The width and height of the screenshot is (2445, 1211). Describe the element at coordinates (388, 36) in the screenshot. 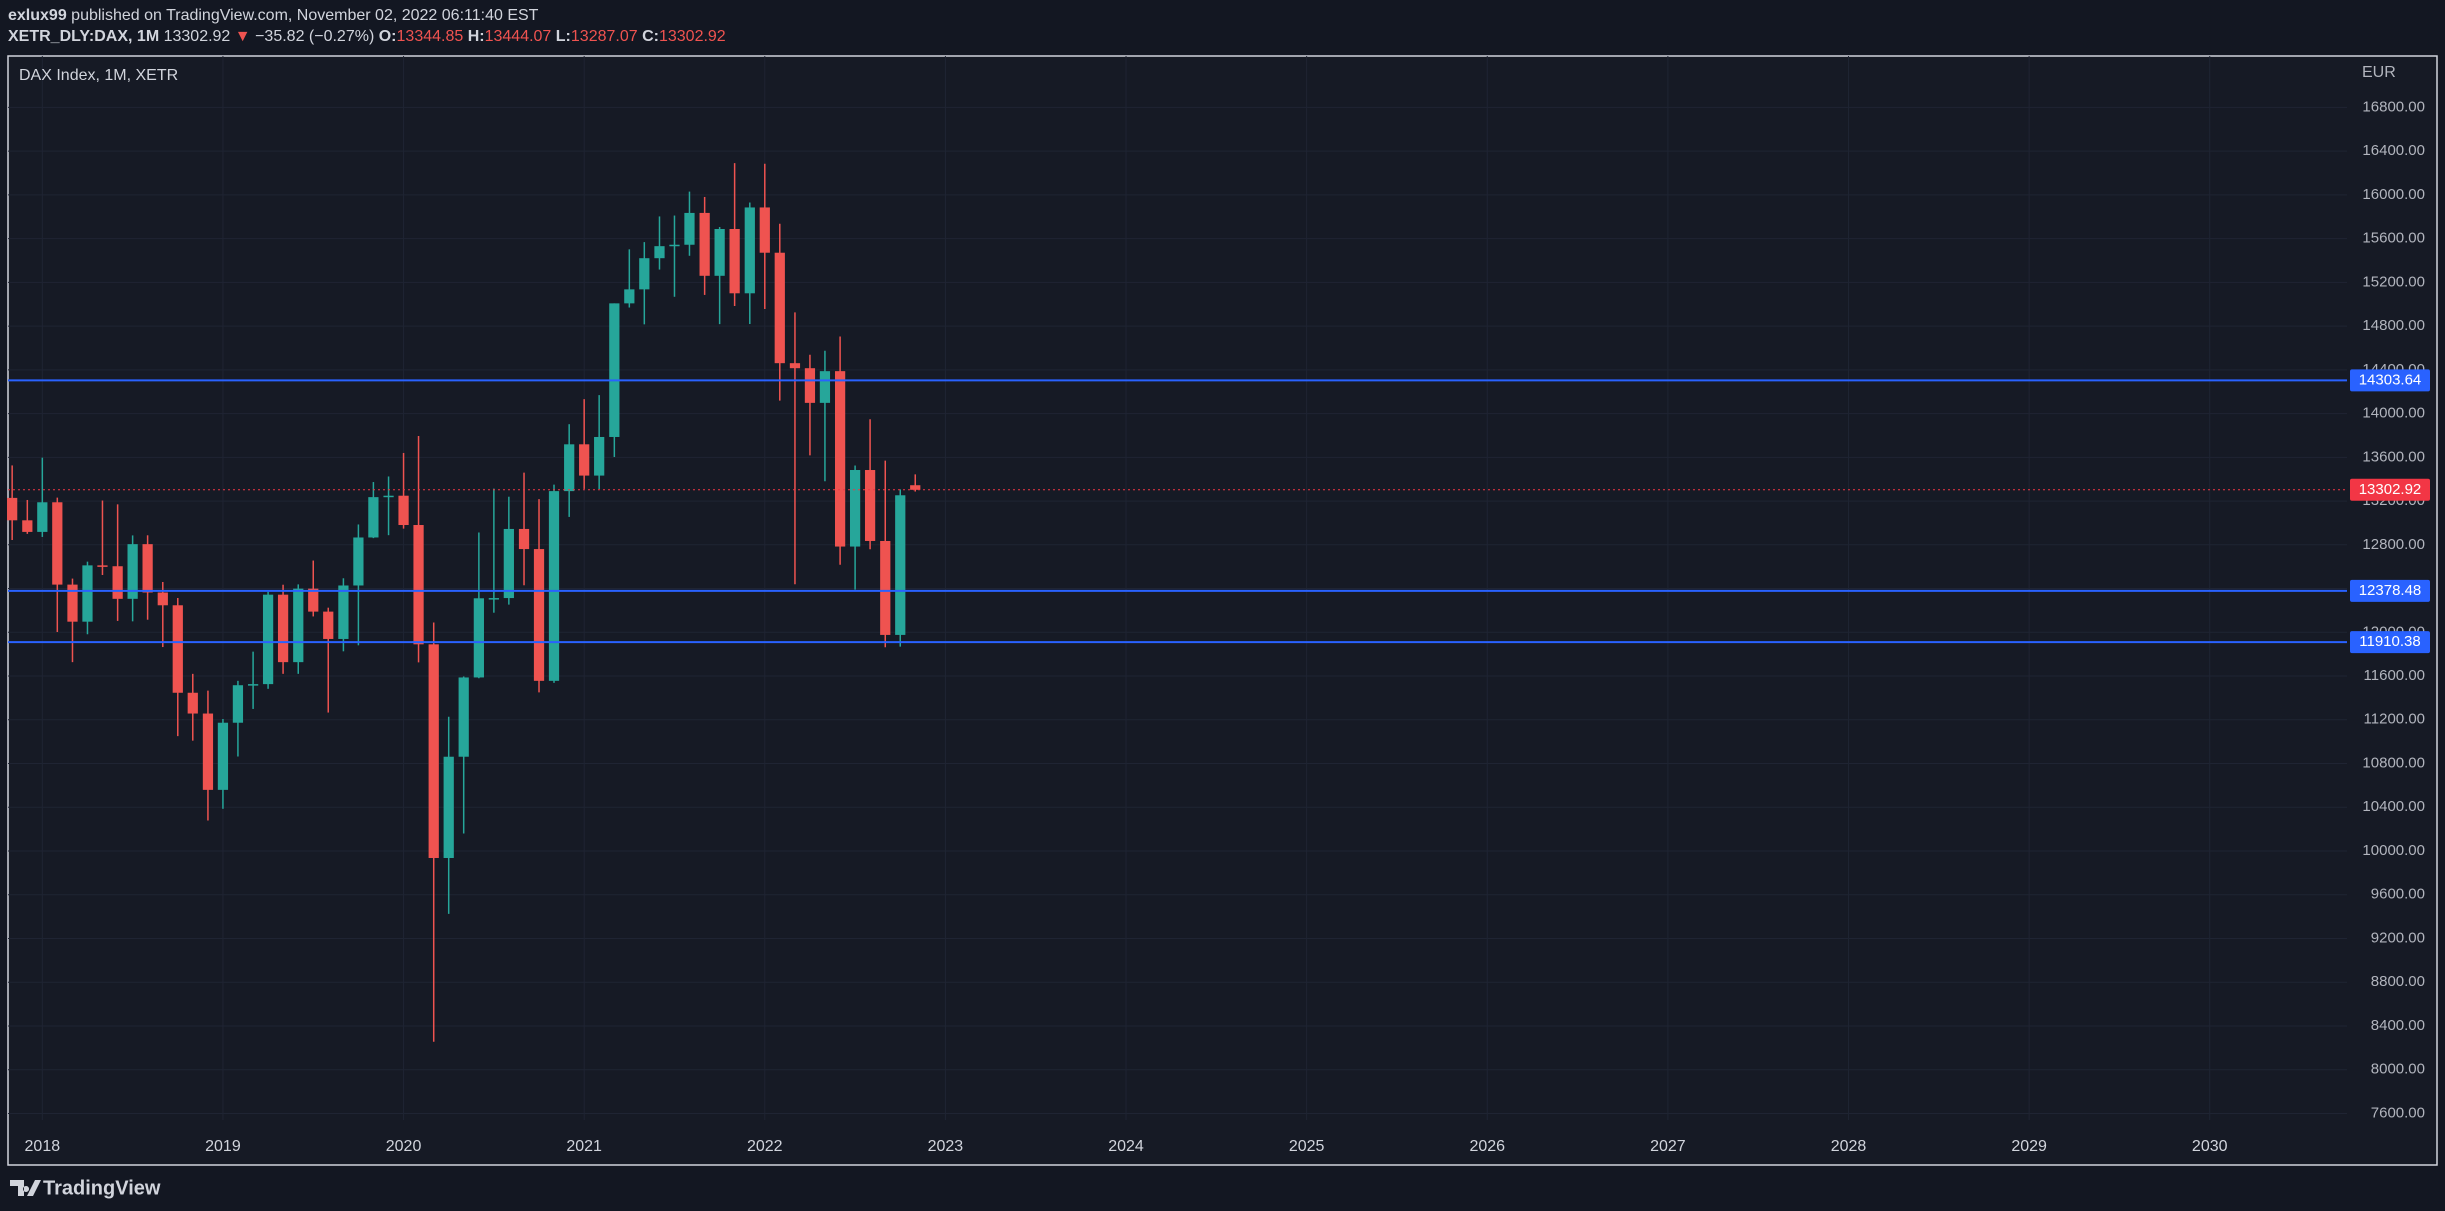

I see `o-label: O:` at that location.